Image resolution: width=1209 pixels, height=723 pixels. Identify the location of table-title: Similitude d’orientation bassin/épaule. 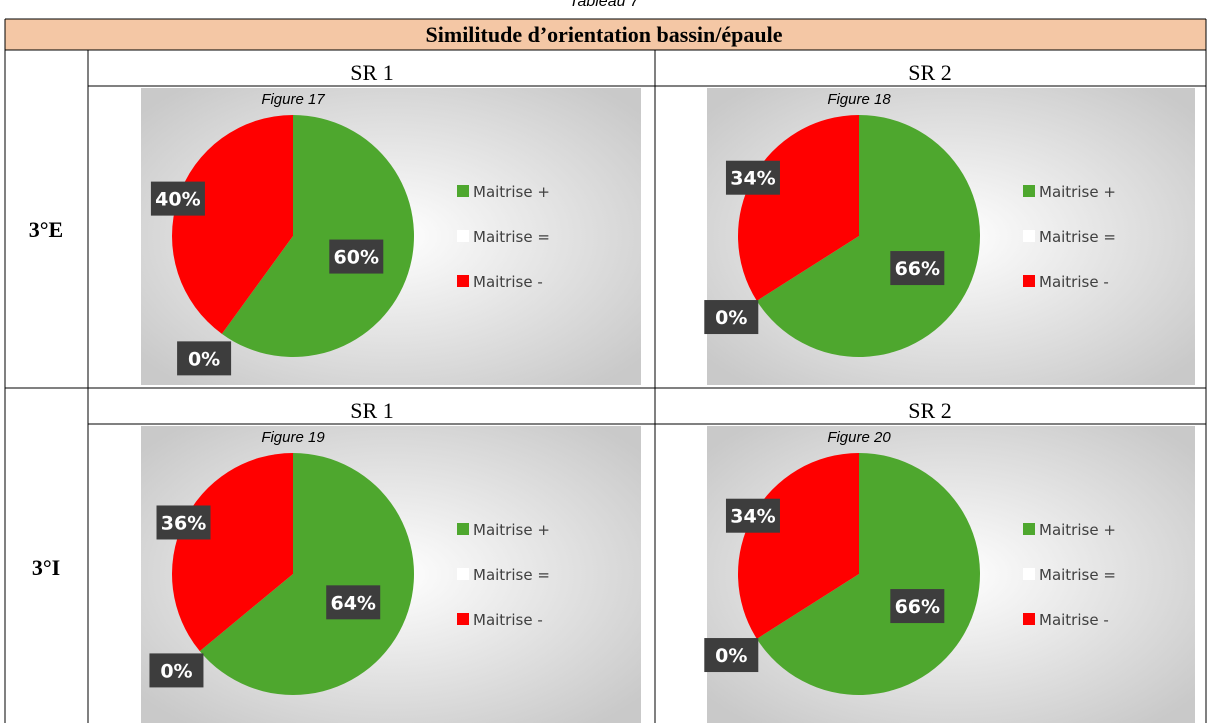
(604, 34).